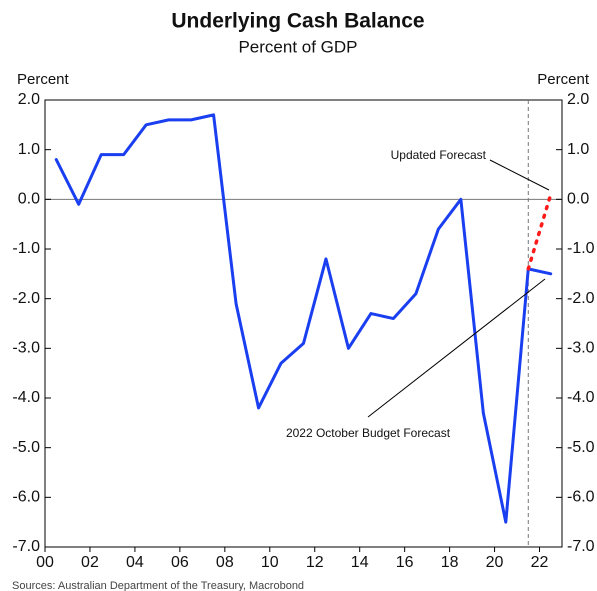 The height and width of the screenshot is (591, 597). I want to click on x-tick-label: 08, so click(225, 562).